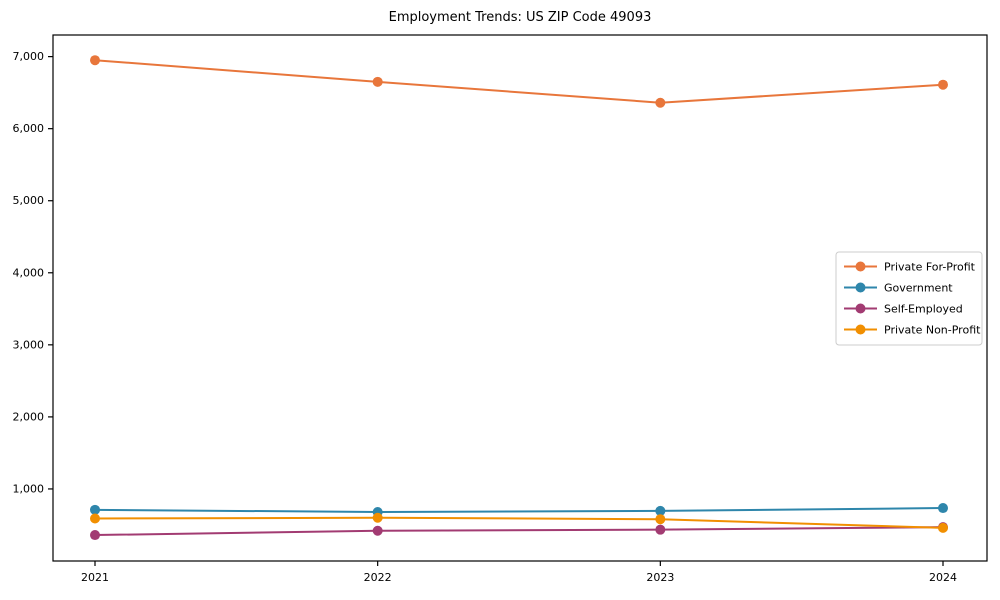 The image size is (1000, 600). I want to click on series-line-private-for-profit, so click(519, 81).